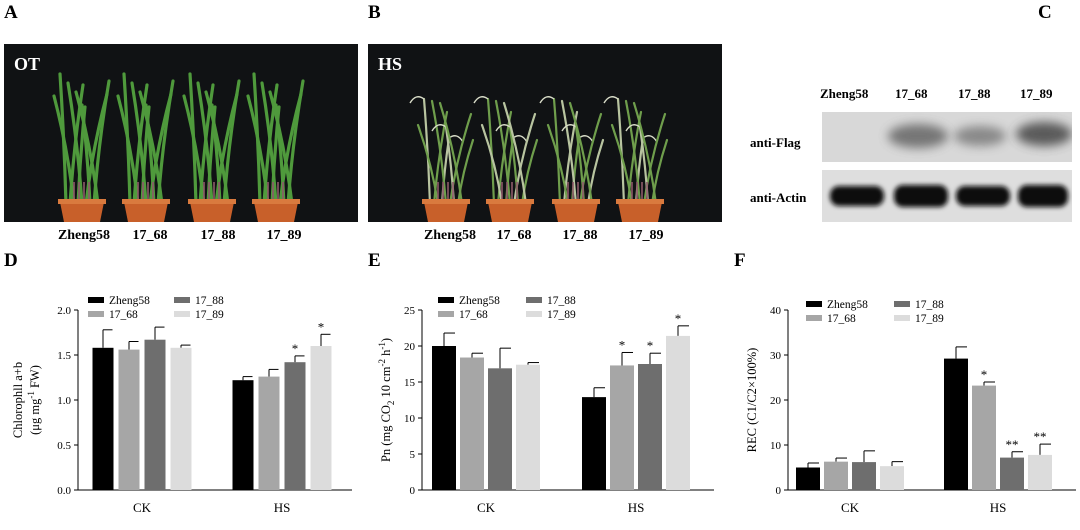  Describe the element at coordinates (413, 455) in the screenshot. I see `y-tick-label: 5` at that location.